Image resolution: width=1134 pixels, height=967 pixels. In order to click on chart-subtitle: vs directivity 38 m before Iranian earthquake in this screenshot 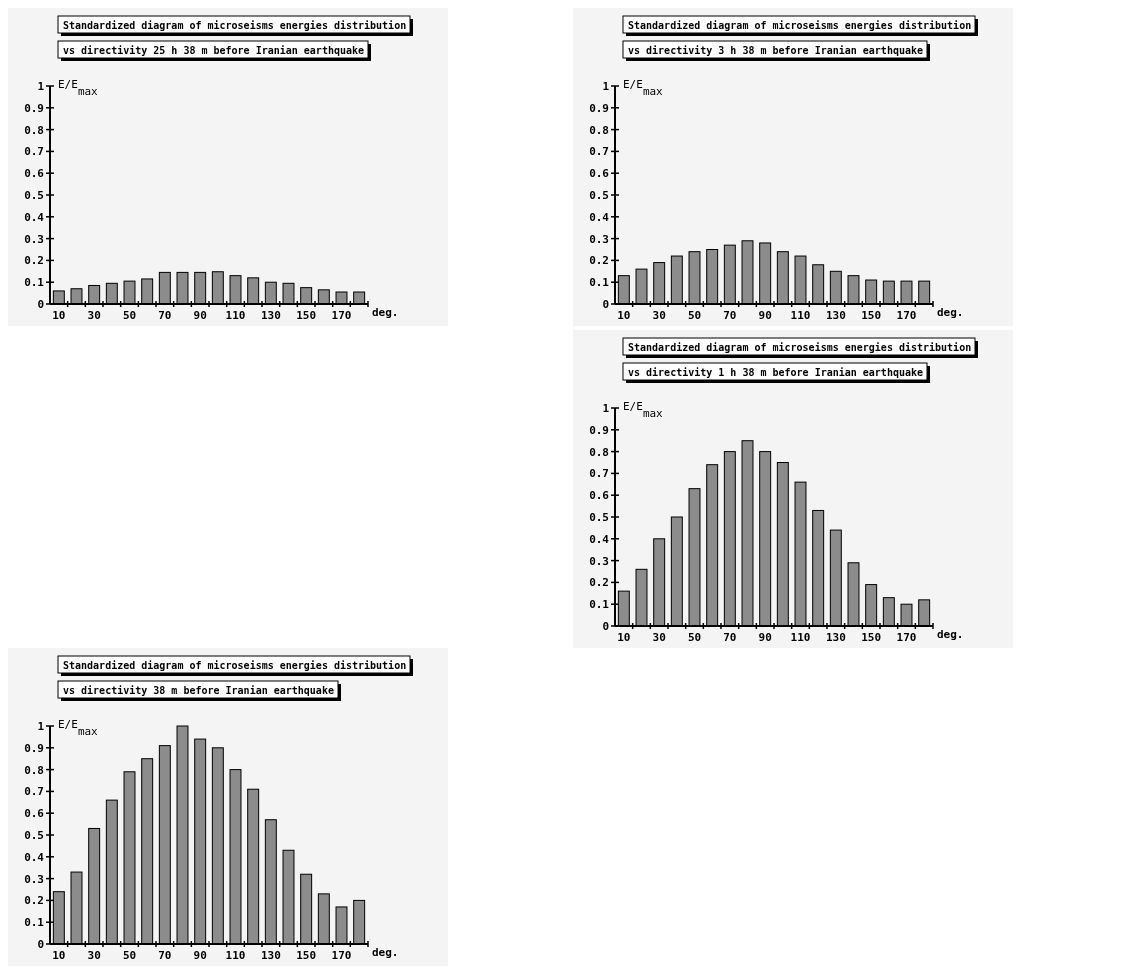, I will do `click(198, 690)`.